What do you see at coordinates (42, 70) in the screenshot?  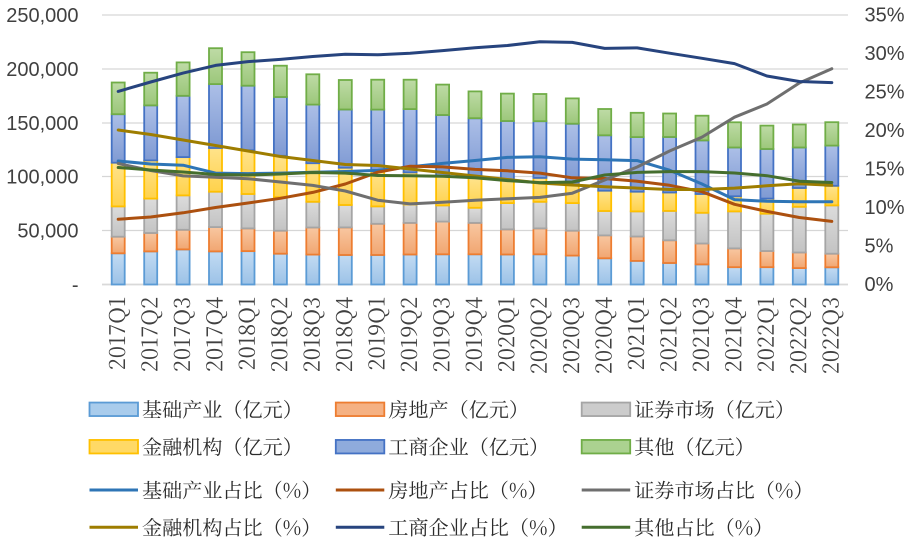 I see `svg-text: 200,000` at bounding box center [42, 70].